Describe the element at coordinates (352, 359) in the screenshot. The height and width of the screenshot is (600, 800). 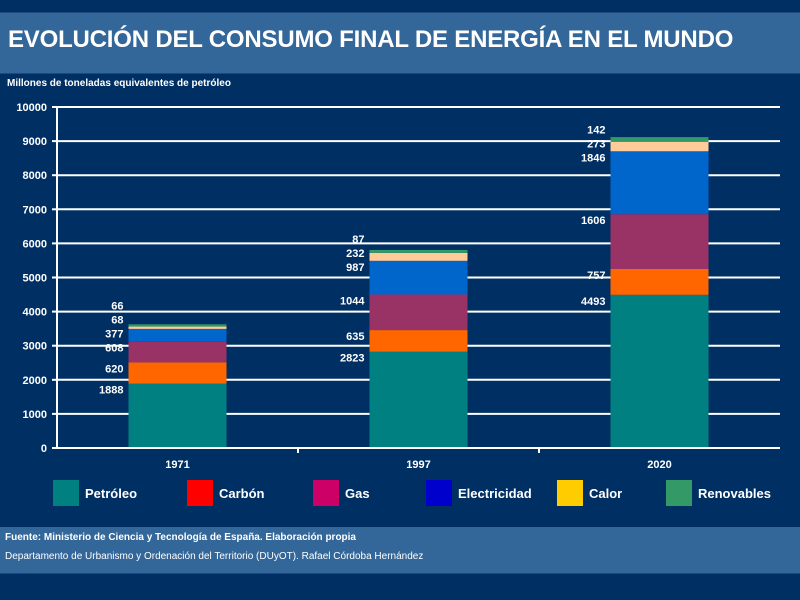
I see `data-label: 2823` at that location.